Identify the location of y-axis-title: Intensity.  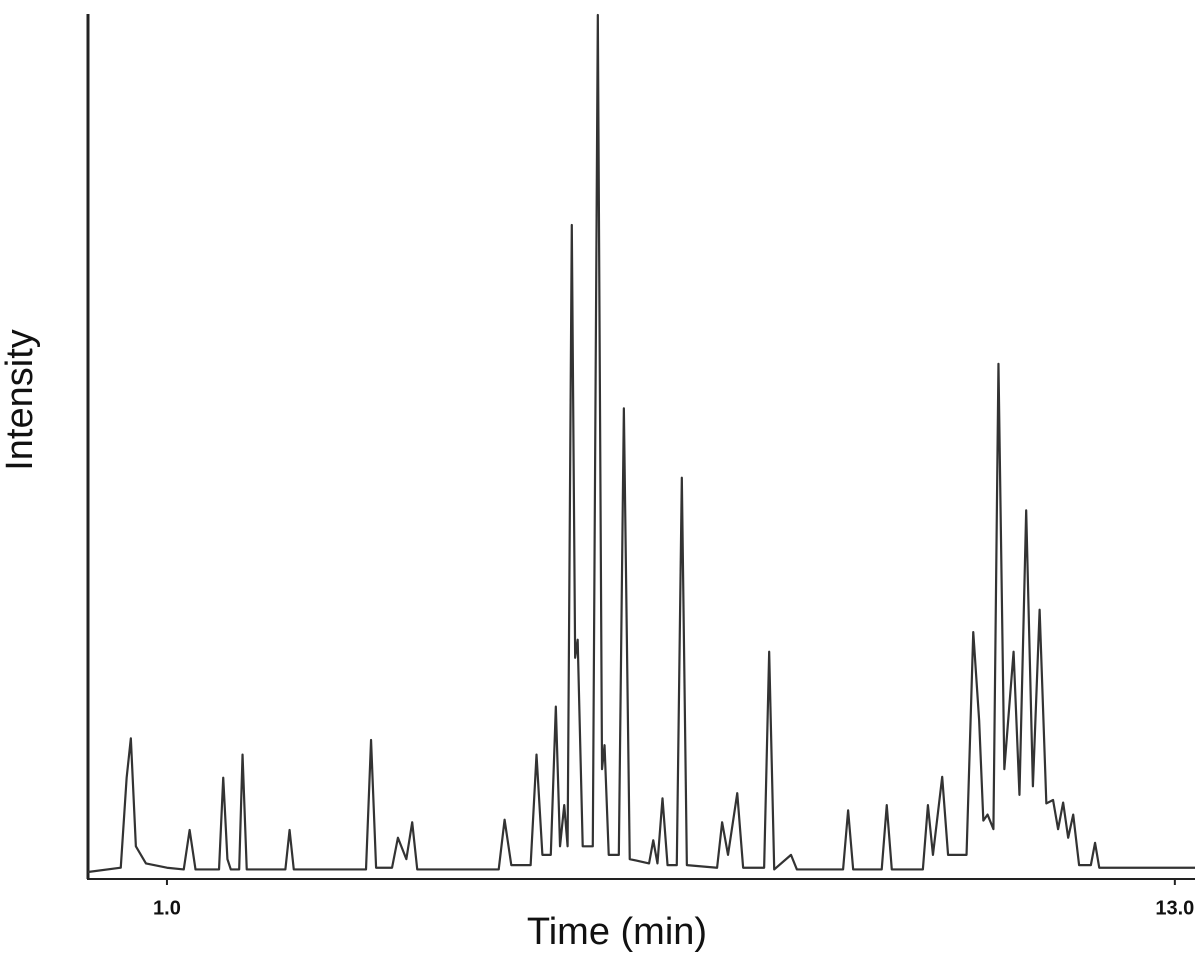
(20, 400).